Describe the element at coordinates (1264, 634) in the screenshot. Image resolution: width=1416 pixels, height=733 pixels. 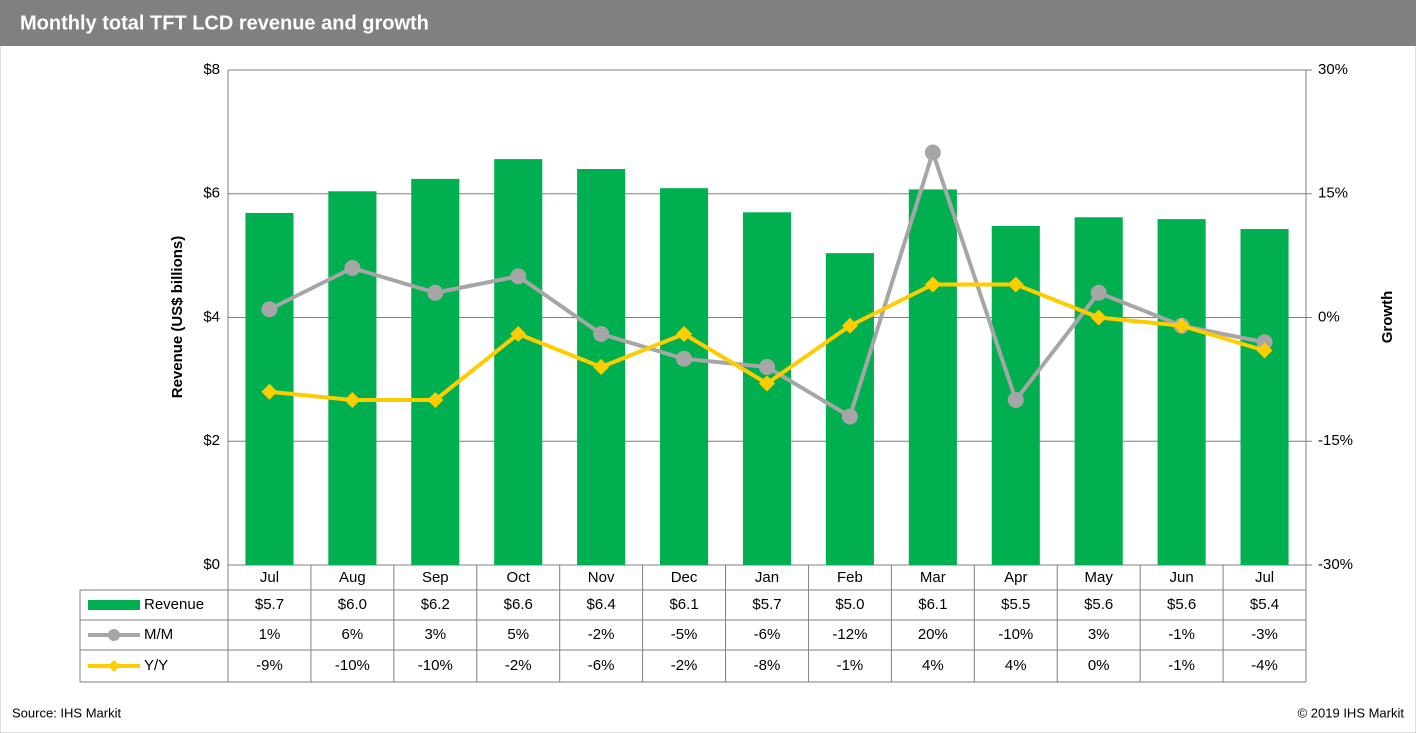
I see `table-value: -3%` at that location.